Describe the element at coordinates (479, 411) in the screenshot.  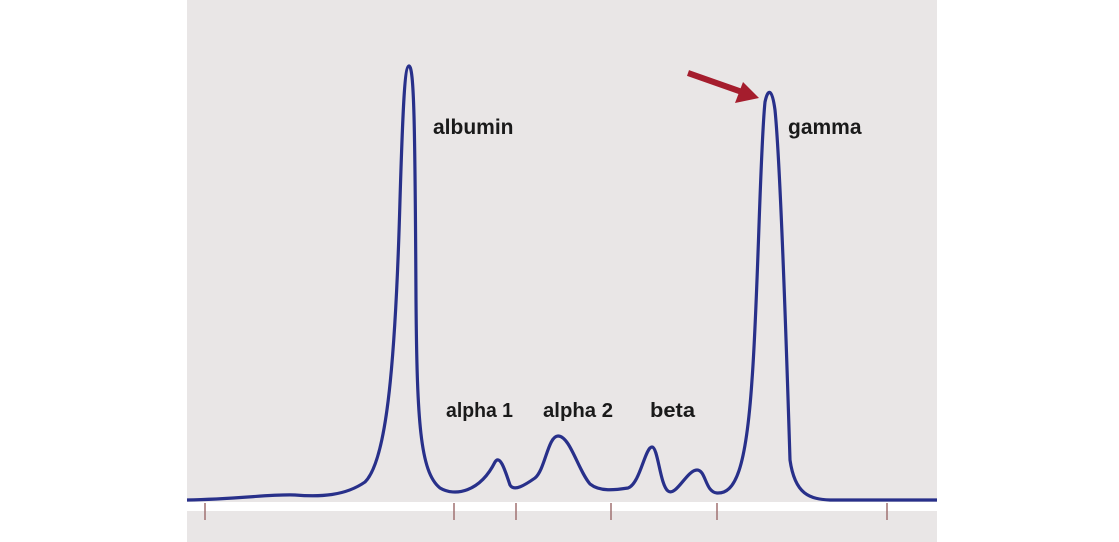
I see `label-alpha1: alpha 1` at that location.